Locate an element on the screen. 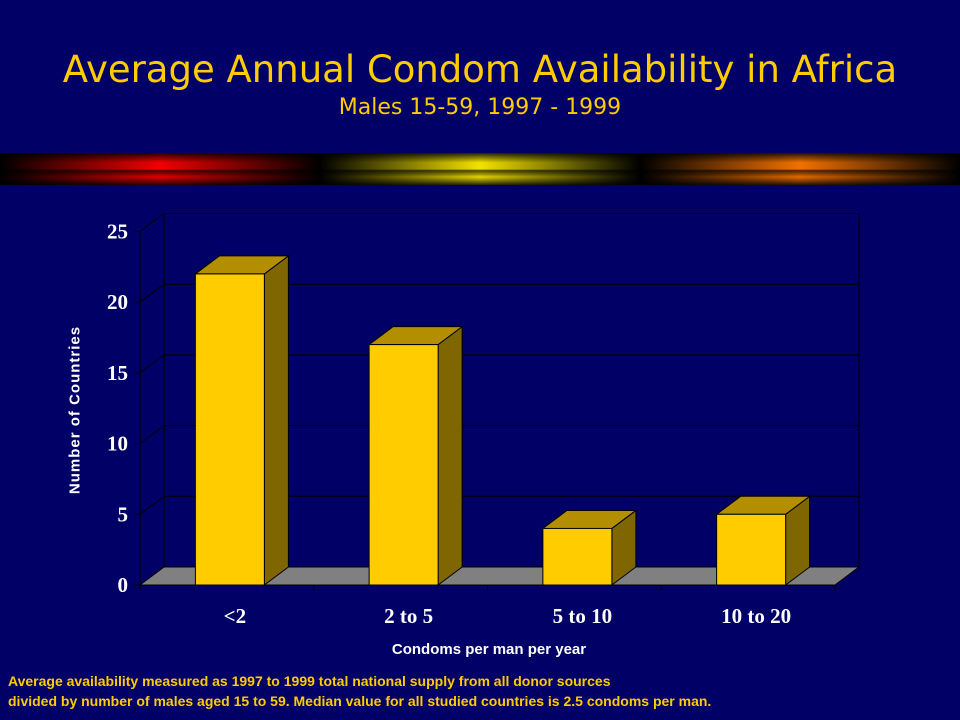  y-tick-label: 25 is located at coordinates (117, 232).